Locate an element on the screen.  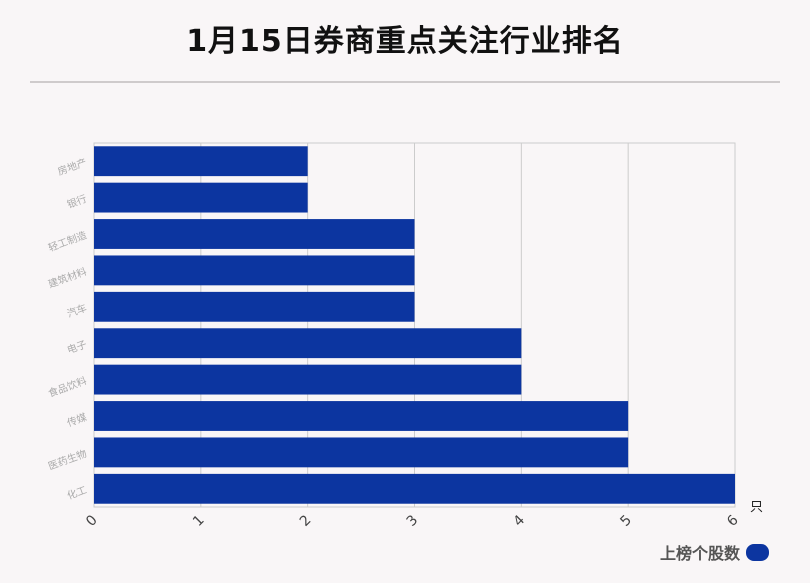
x-axis-unit: 只 is located at coordinates (756, 507).